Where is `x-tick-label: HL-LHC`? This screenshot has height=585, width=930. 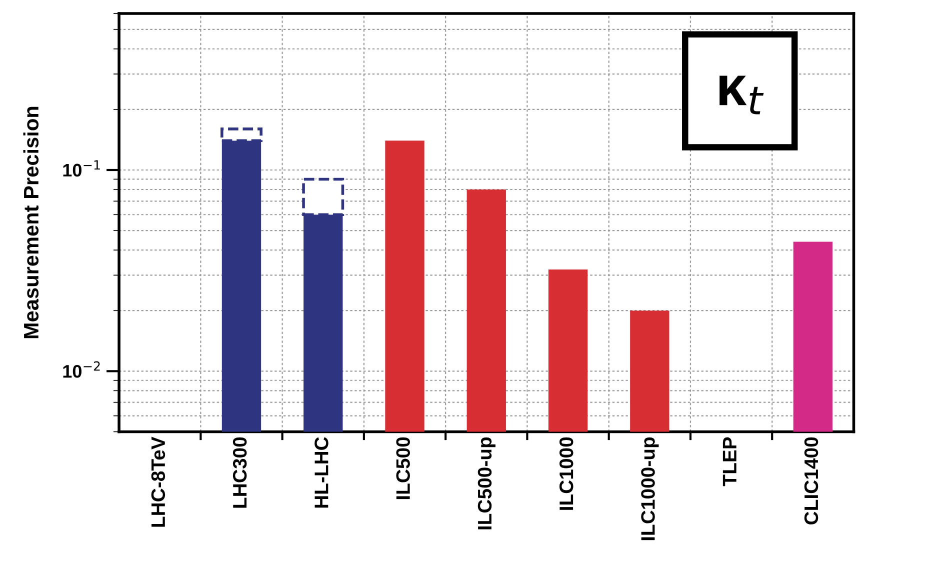
x-tick-label: HL-LHC is located at coordinates (321, 472).